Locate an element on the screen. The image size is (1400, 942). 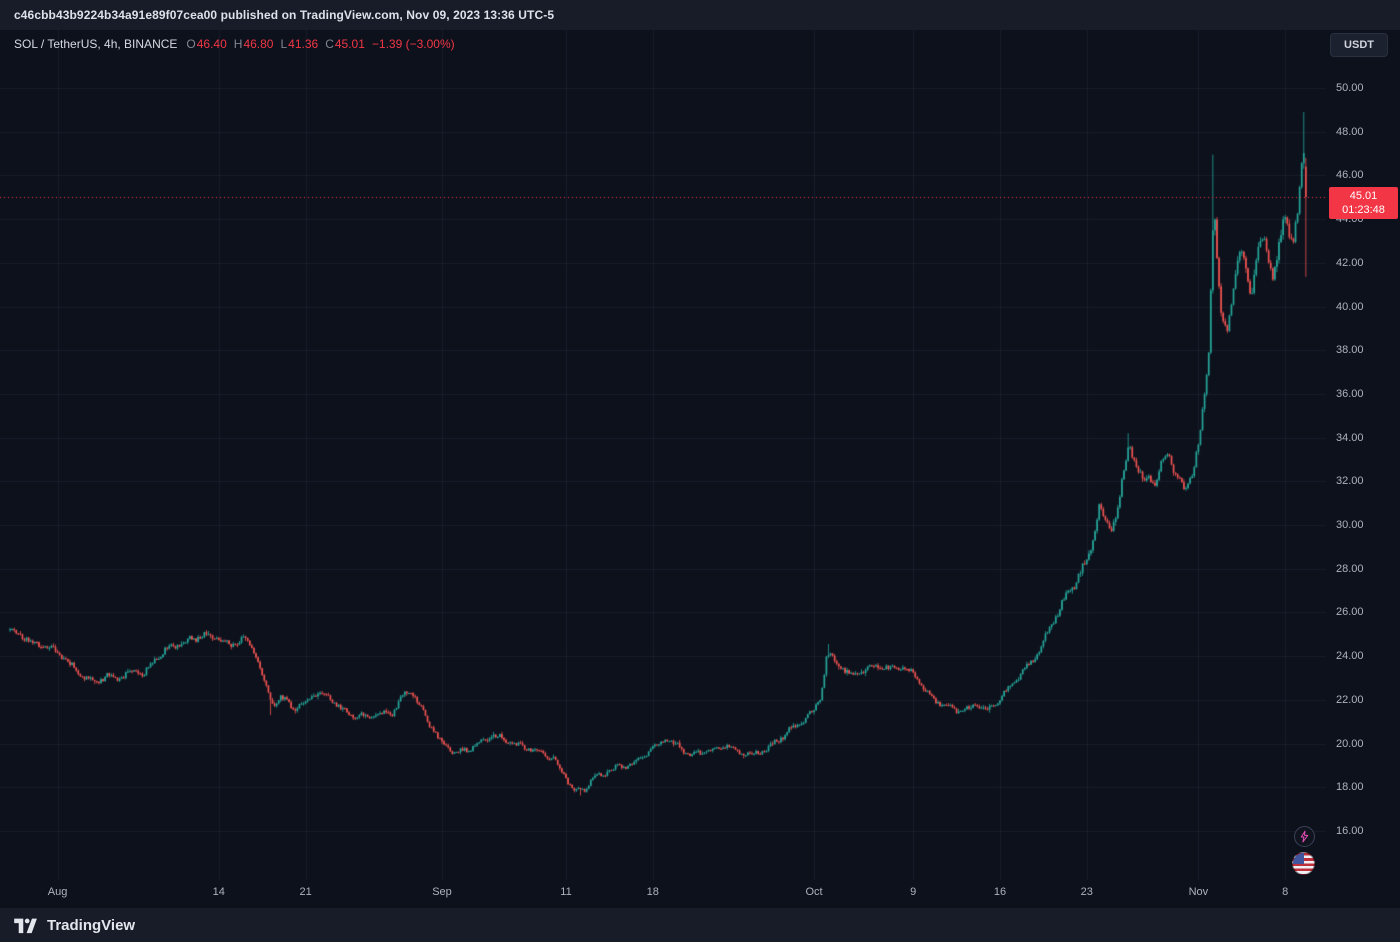
price-tick-label: 42.00 is located at coordinates (1350, 262).